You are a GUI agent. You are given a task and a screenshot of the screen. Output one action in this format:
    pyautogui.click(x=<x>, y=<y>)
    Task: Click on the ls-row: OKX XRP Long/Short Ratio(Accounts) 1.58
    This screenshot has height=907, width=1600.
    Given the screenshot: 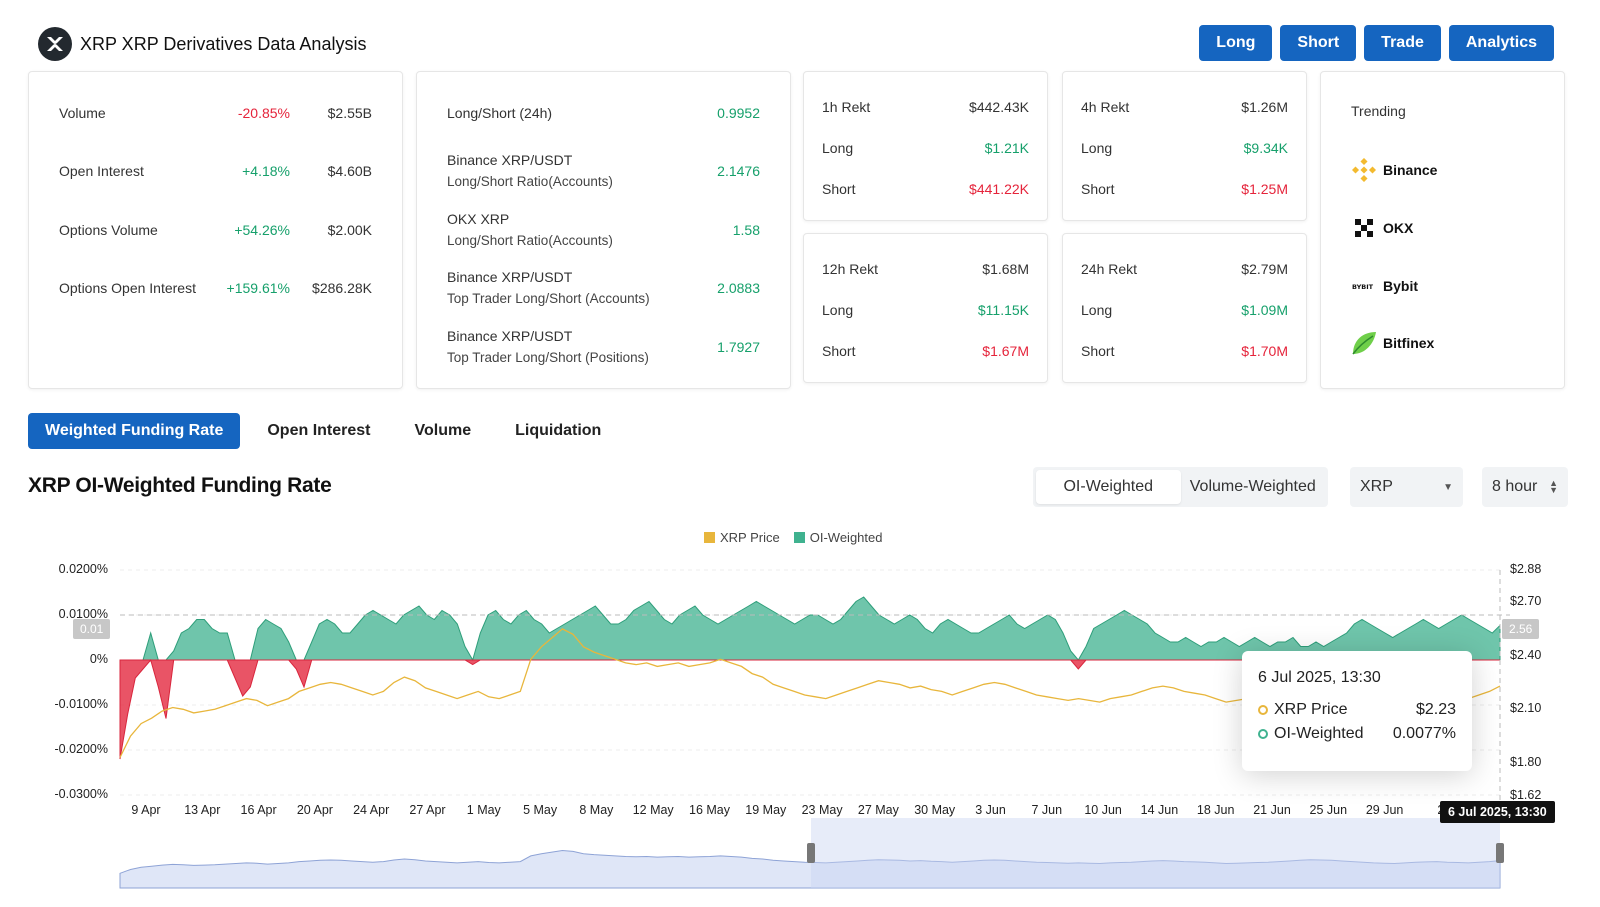 What is the action you would take?
    pyautogui.click(x=603, y=229)
    